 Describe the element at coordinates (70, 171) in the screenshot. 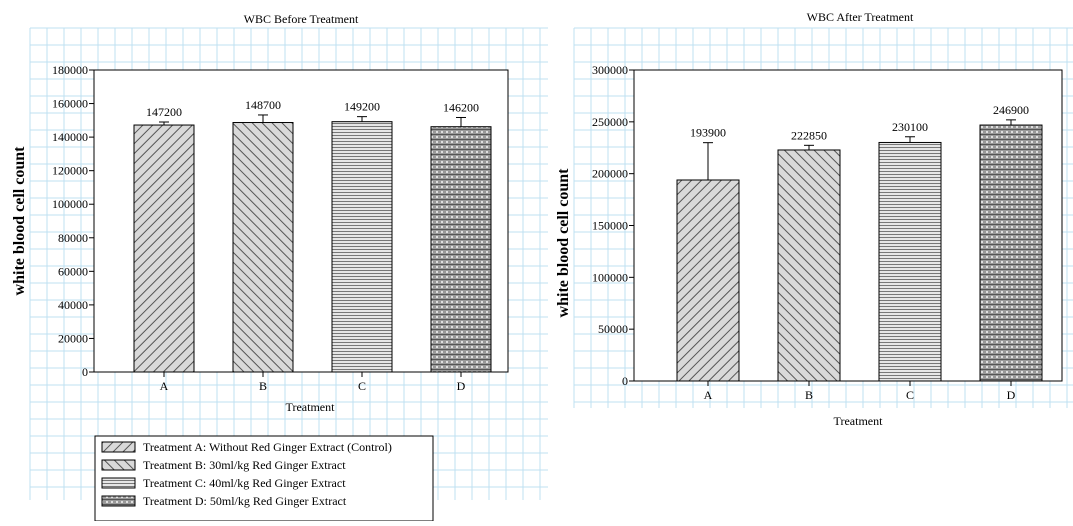

I see `y-tick-label: 120000` at that location.